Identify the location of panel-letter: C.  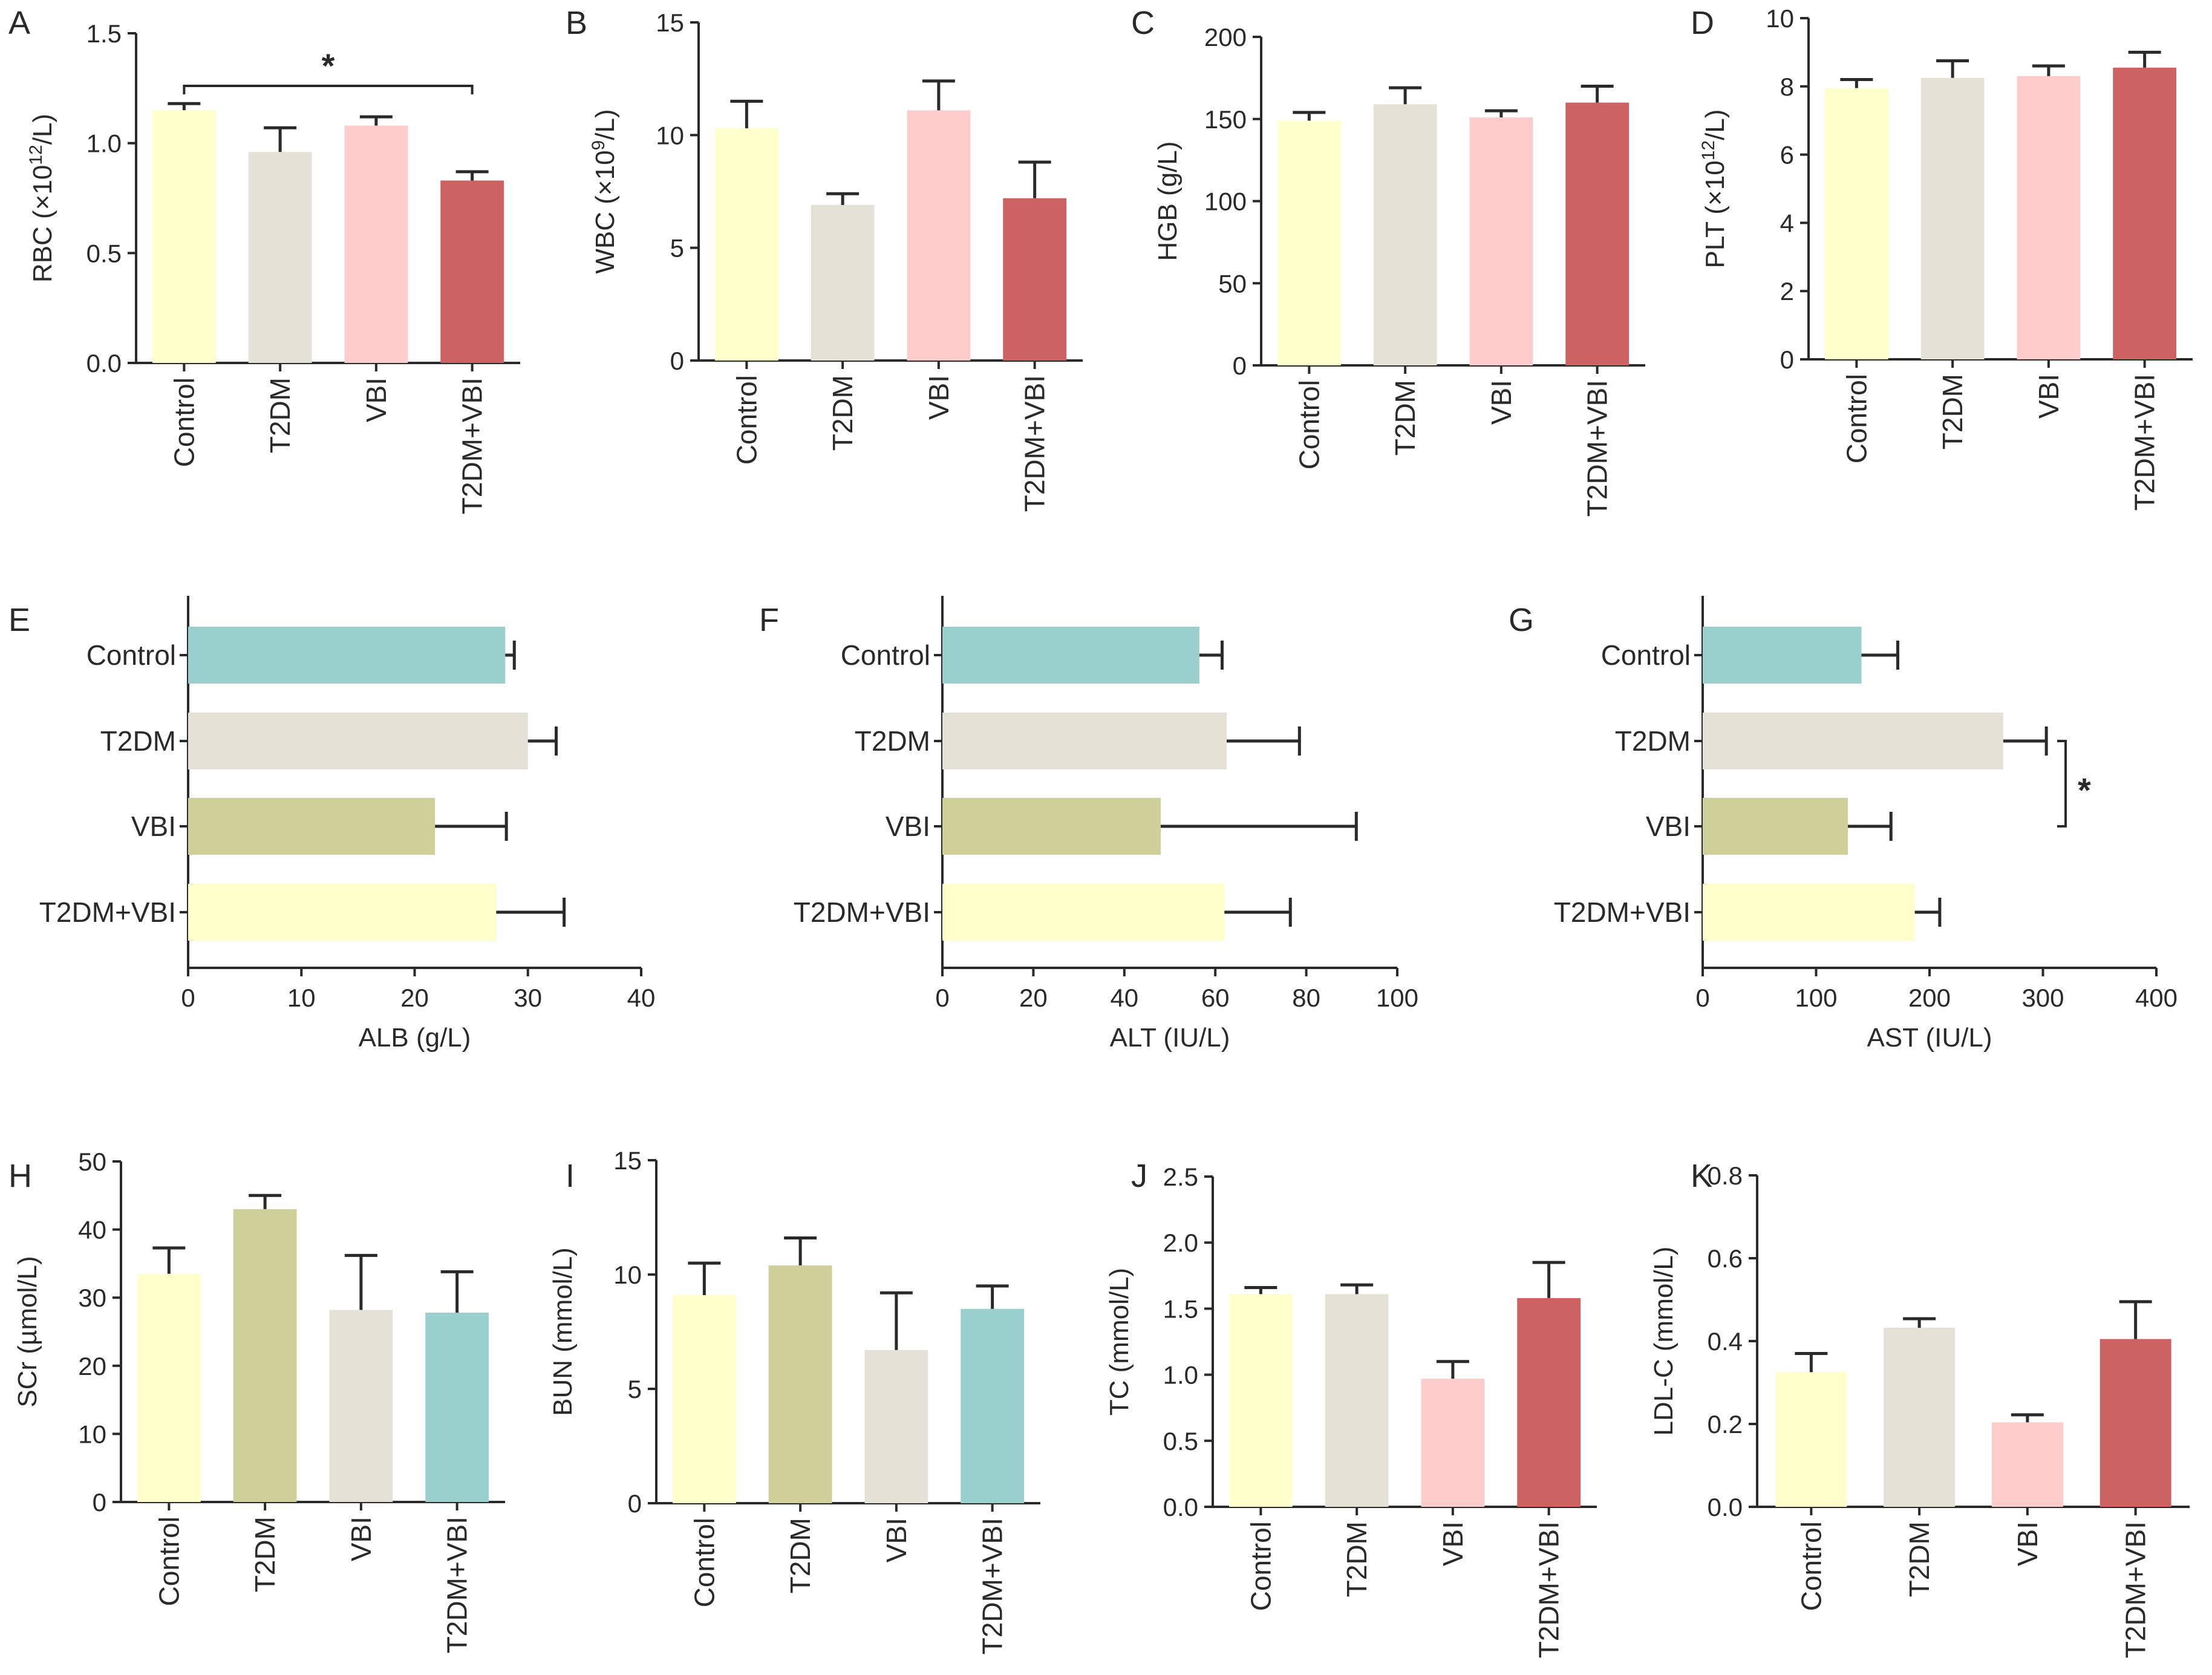
(1143, 23).